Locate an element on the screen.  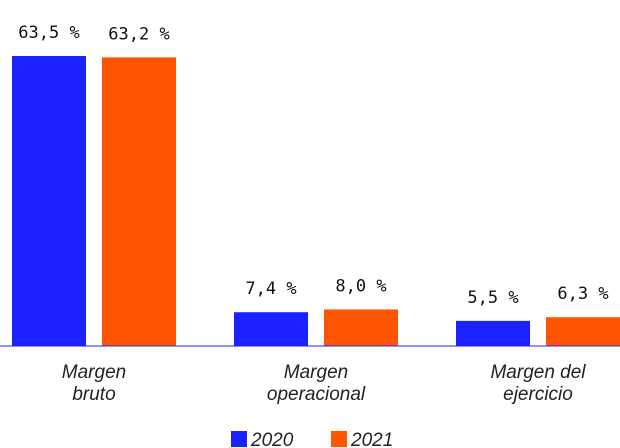
x-tick-label: Margen operacional is located at coordinates (316, 383).